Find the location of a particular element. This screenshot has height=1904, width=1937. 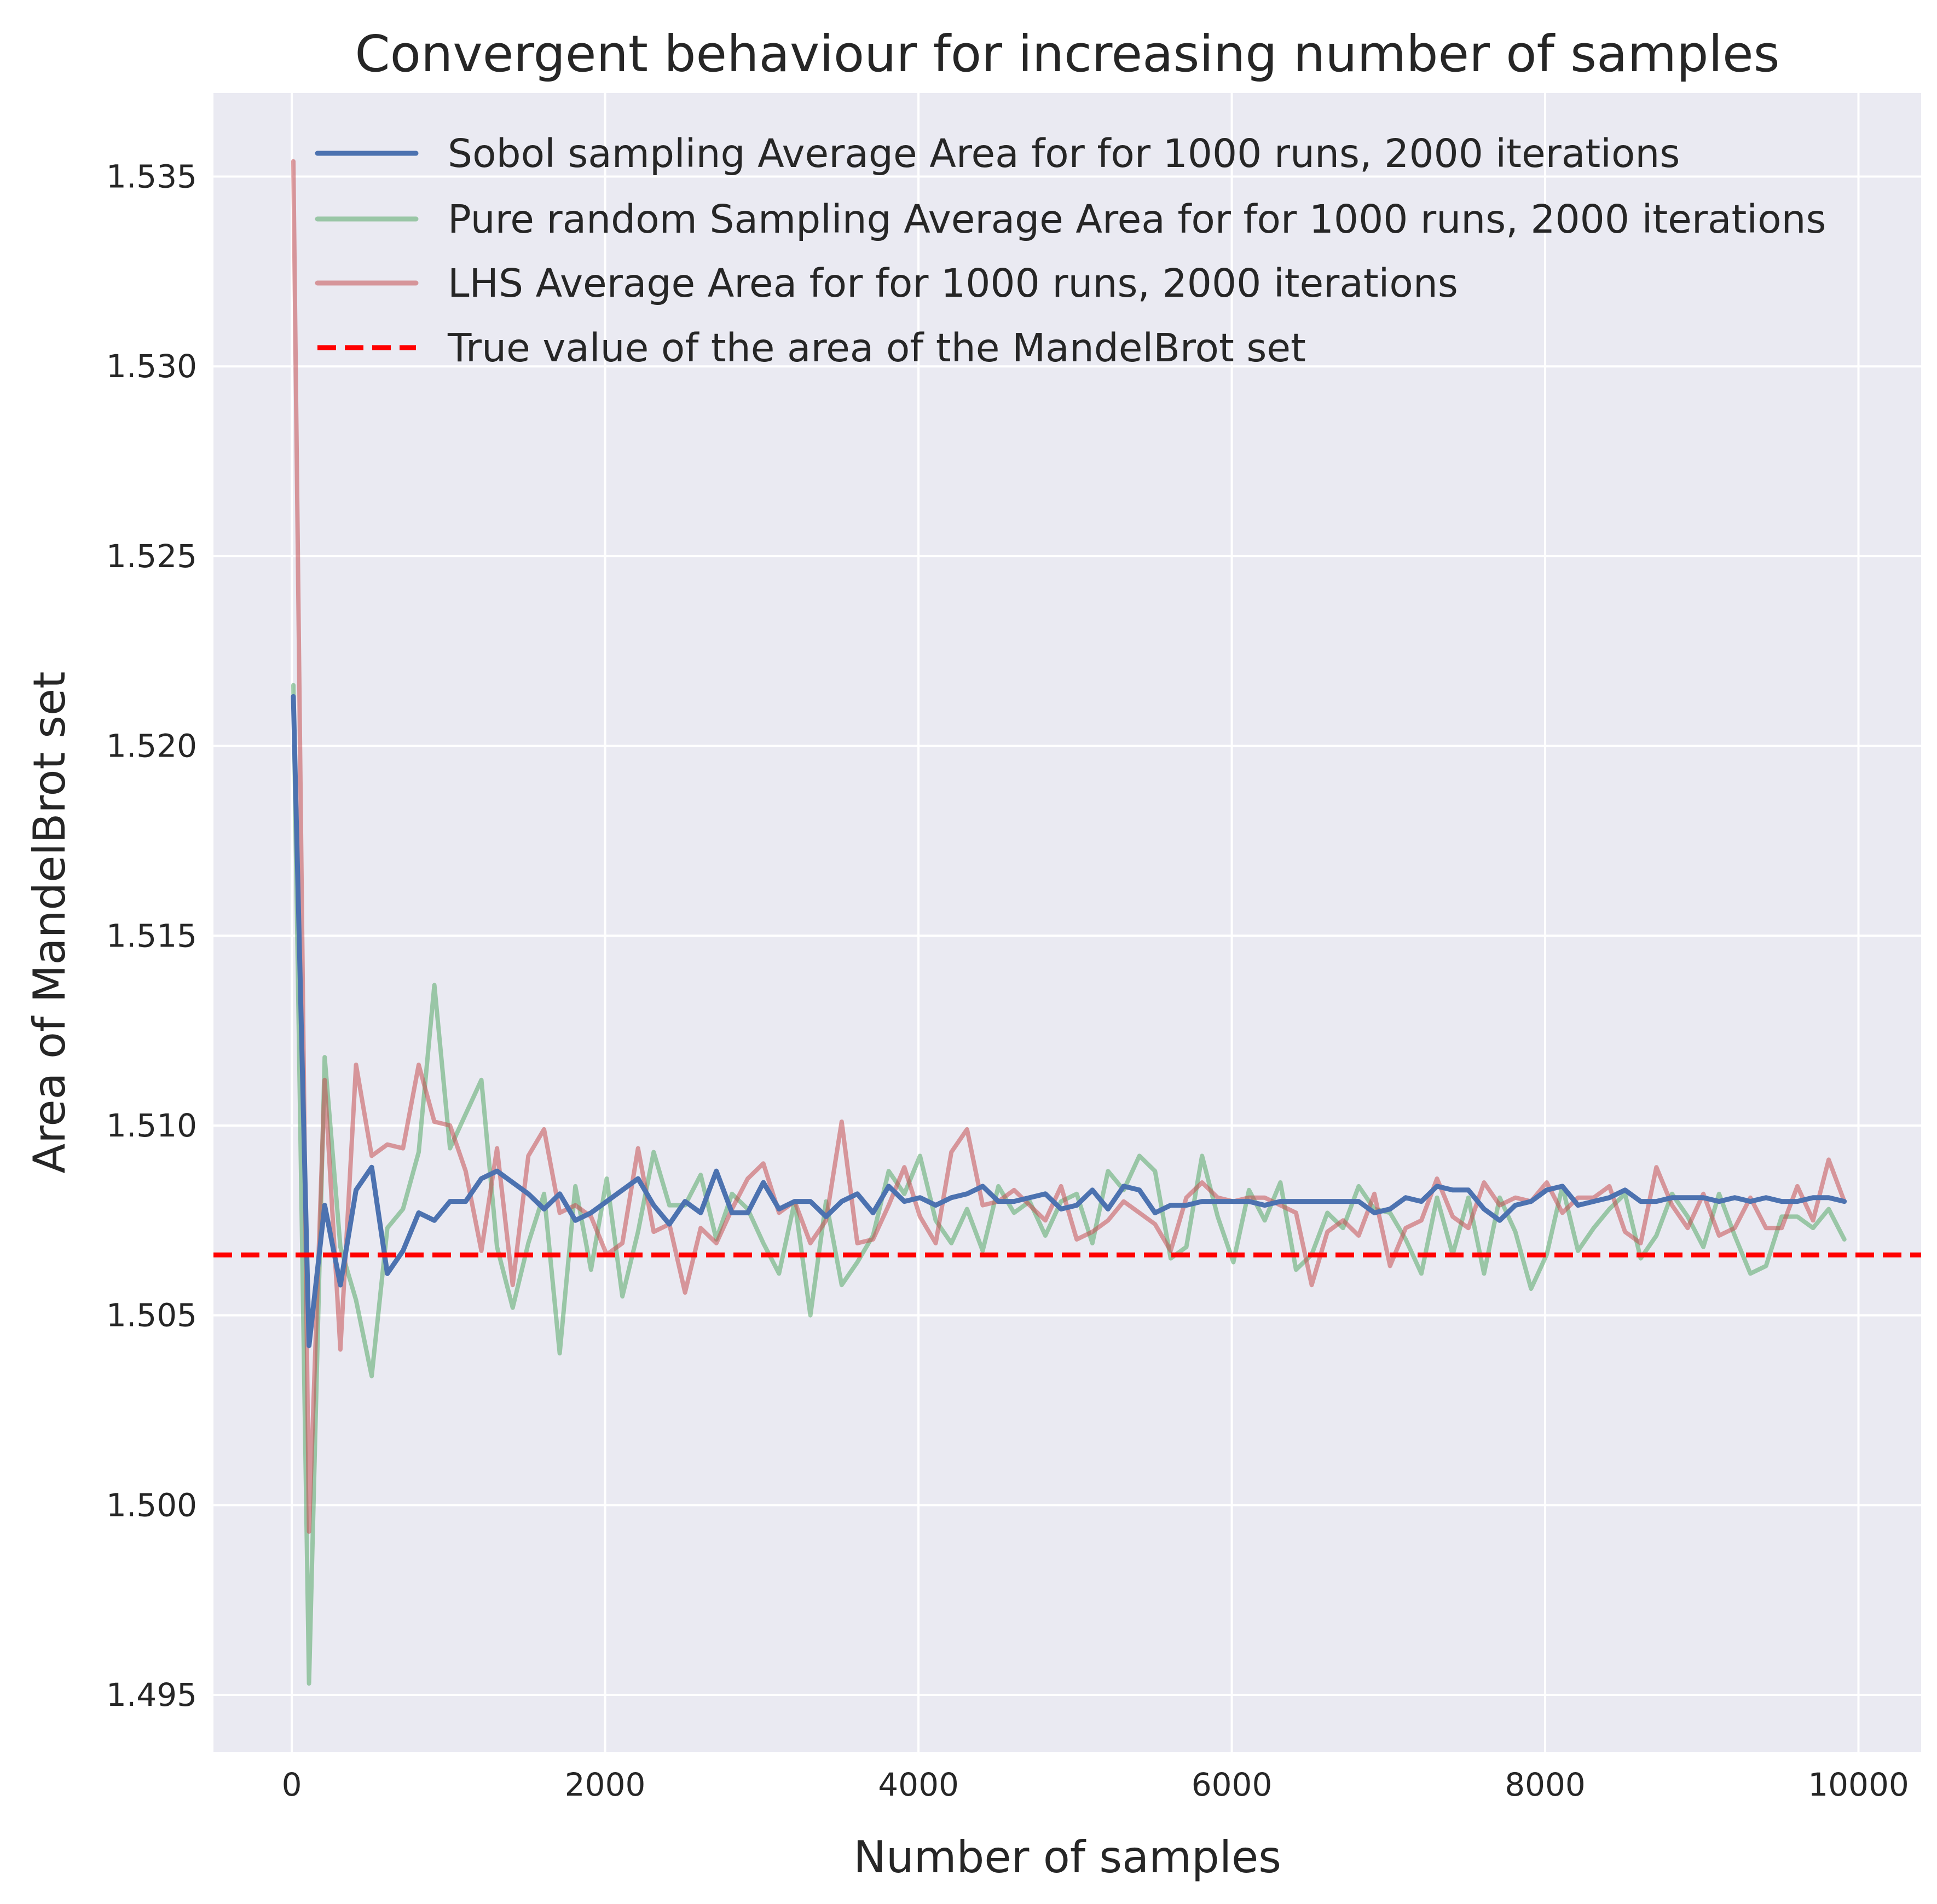

x-tick-label: 8000 is located at coordinates (1545, 1784).